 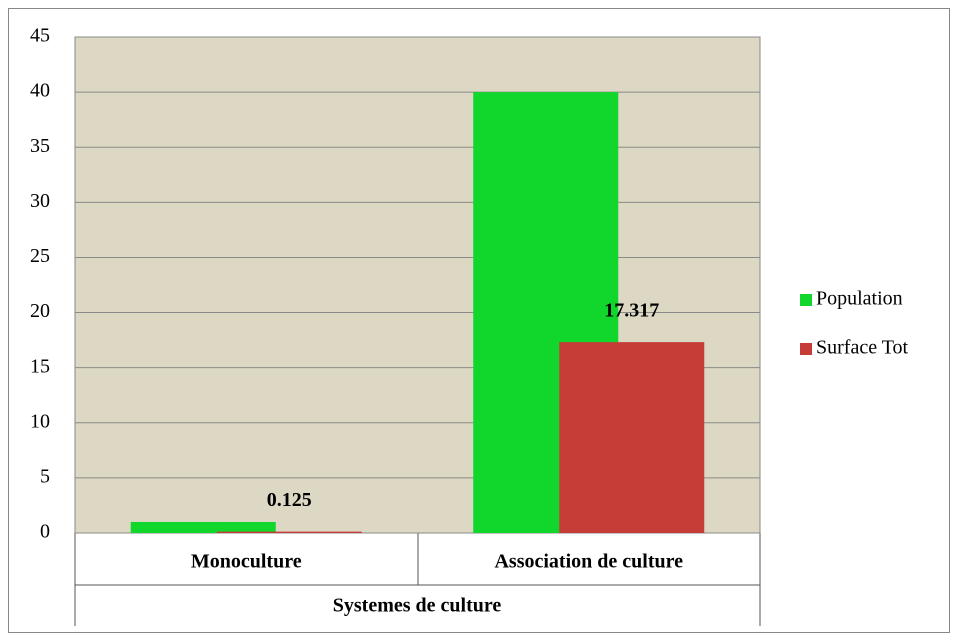 What do you see at coordinates (859, 299) in the screenshot?
I see `legend-label: Population` at bounding box center [859, 299].